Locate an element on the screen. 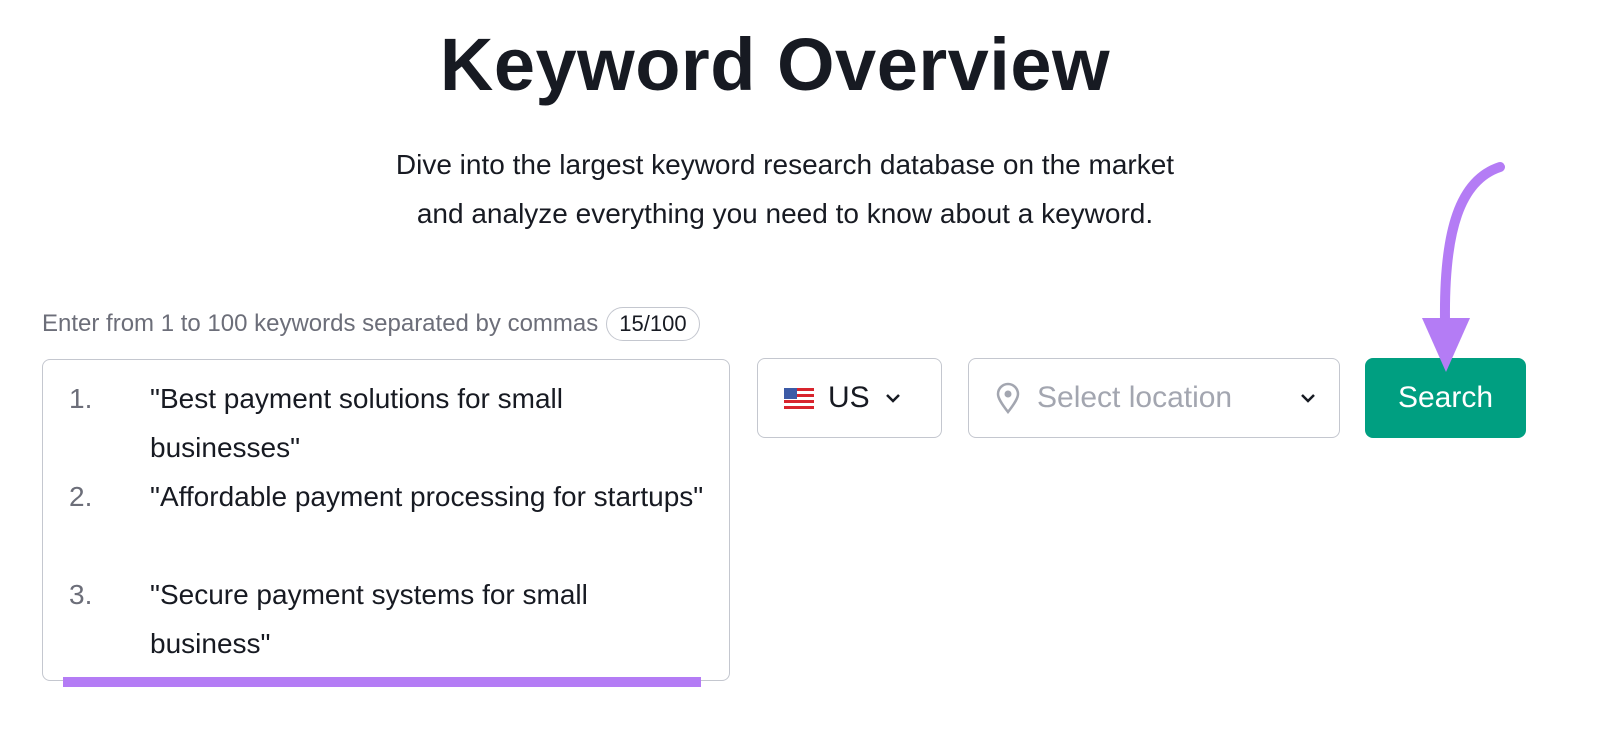 Image resolution: width=1600 pixels, height=755 pixels. us-flag-icon is located at coordinates (799, 398).